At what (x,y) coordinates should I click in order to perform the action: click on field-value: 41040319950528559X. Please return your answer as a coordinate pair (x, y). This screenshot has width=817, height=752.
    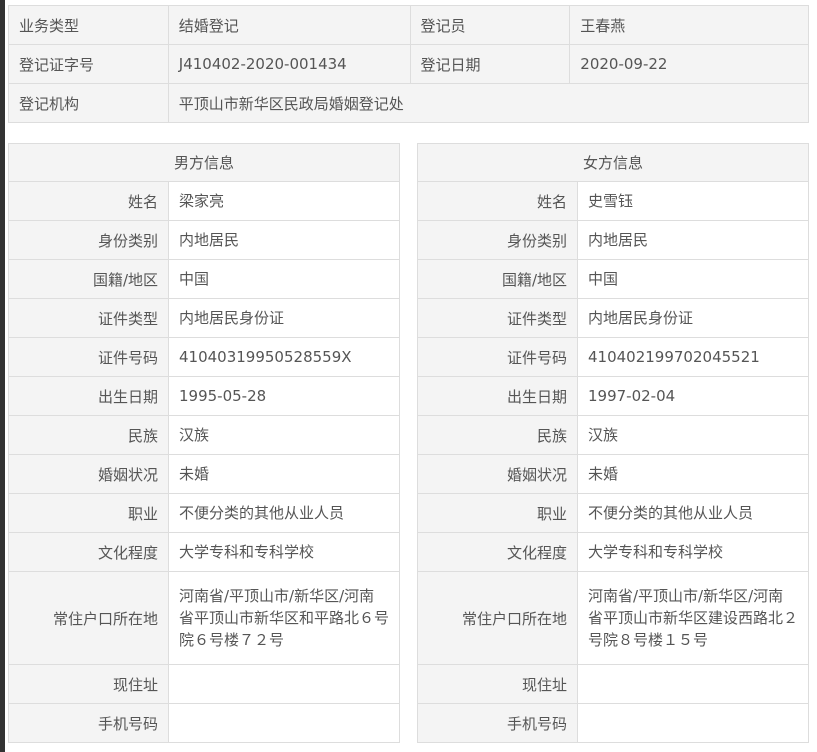
    Looking at the image, I should click on (284, 357).